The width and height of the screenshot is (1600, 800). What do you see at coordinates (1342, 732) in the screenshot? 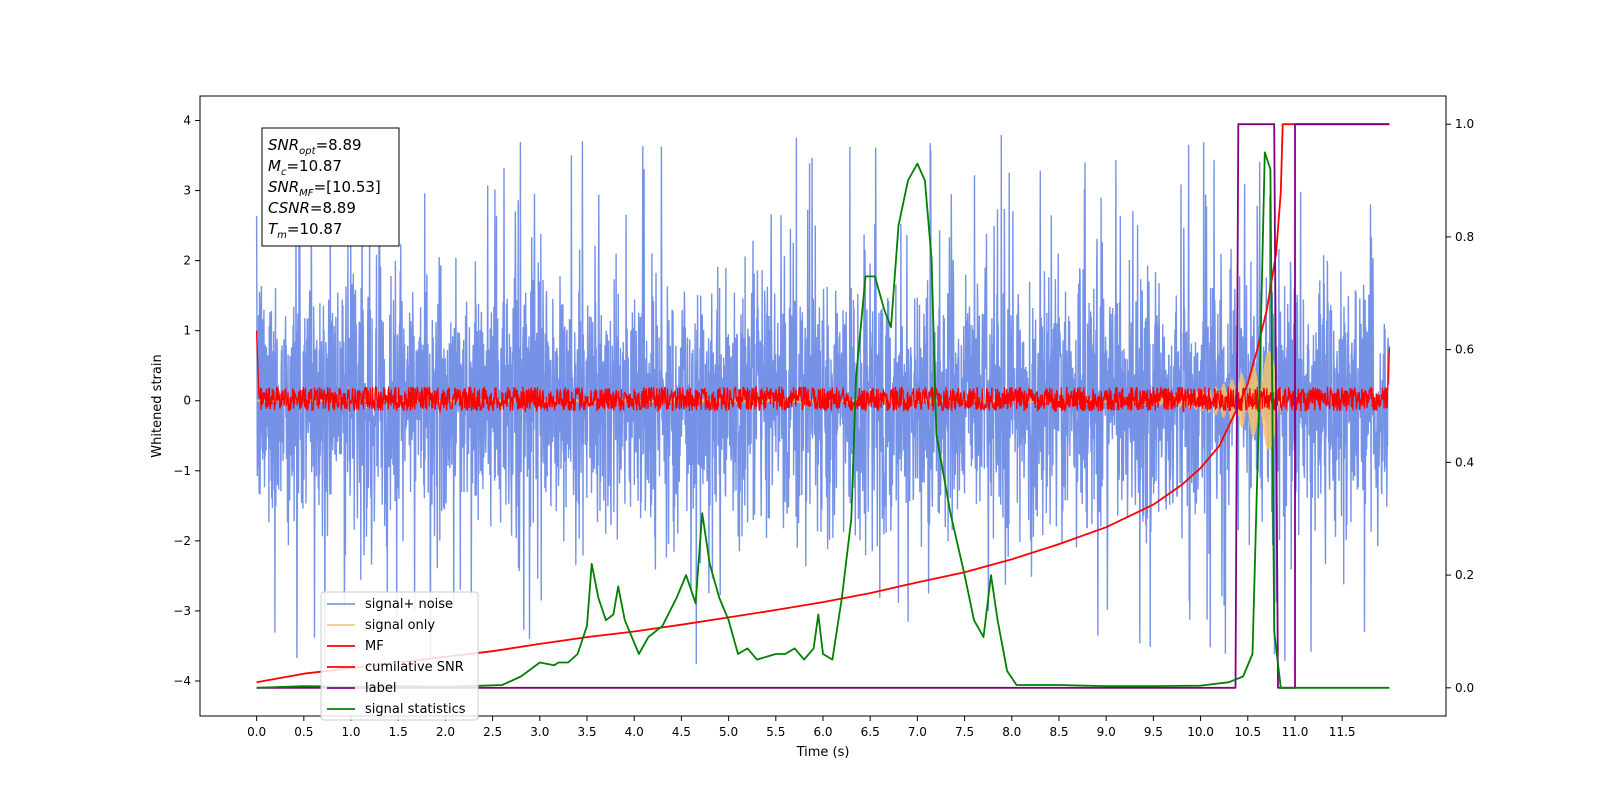
I see `x-tick-label: 11.5` at bounding box center [1342, 732].